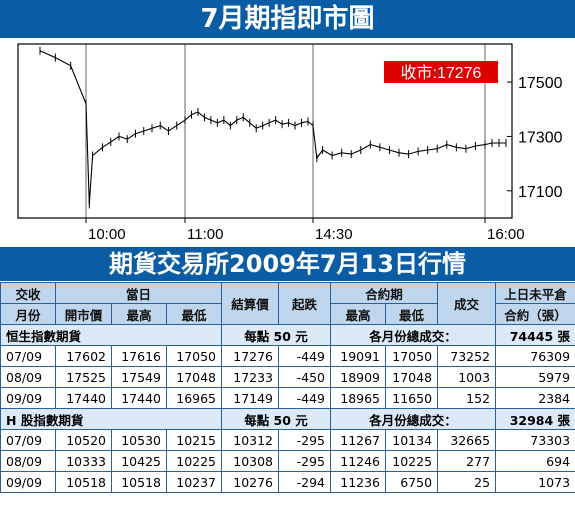  I want to click on section-name: 恒生指數期貨, so click(111, 335).